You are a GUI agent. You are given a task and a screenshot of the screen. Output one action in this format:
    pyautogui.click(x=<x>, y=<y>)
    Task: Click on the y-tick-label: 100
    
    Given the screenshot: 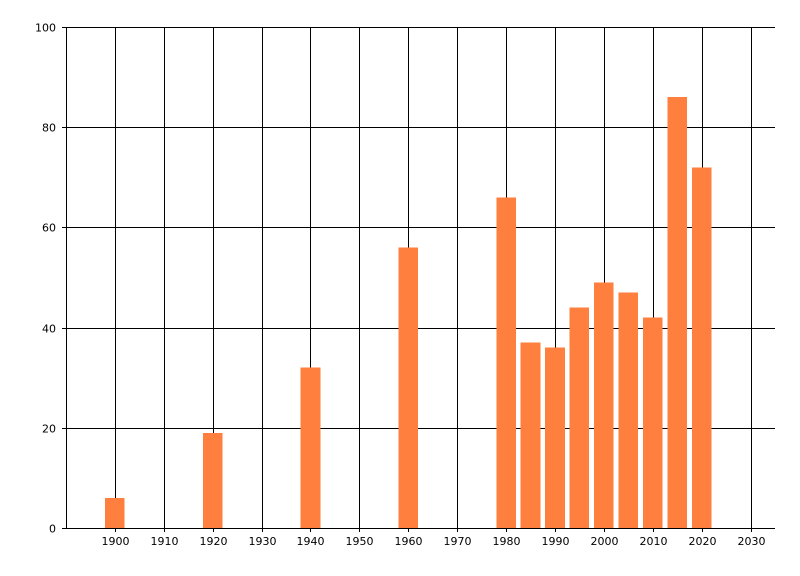 What is the action you would take?
    pyautogui.click(x=45, y=28)
    